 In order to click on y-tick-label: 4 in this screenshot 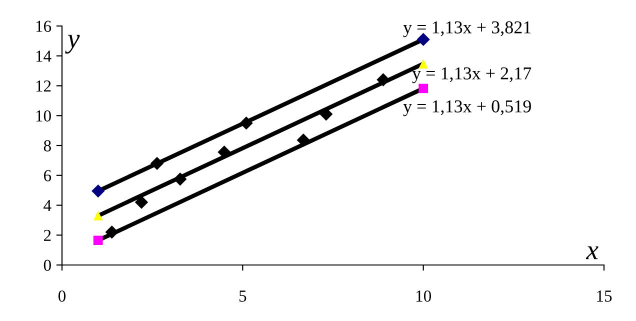, I will do `click(48, 206)`.